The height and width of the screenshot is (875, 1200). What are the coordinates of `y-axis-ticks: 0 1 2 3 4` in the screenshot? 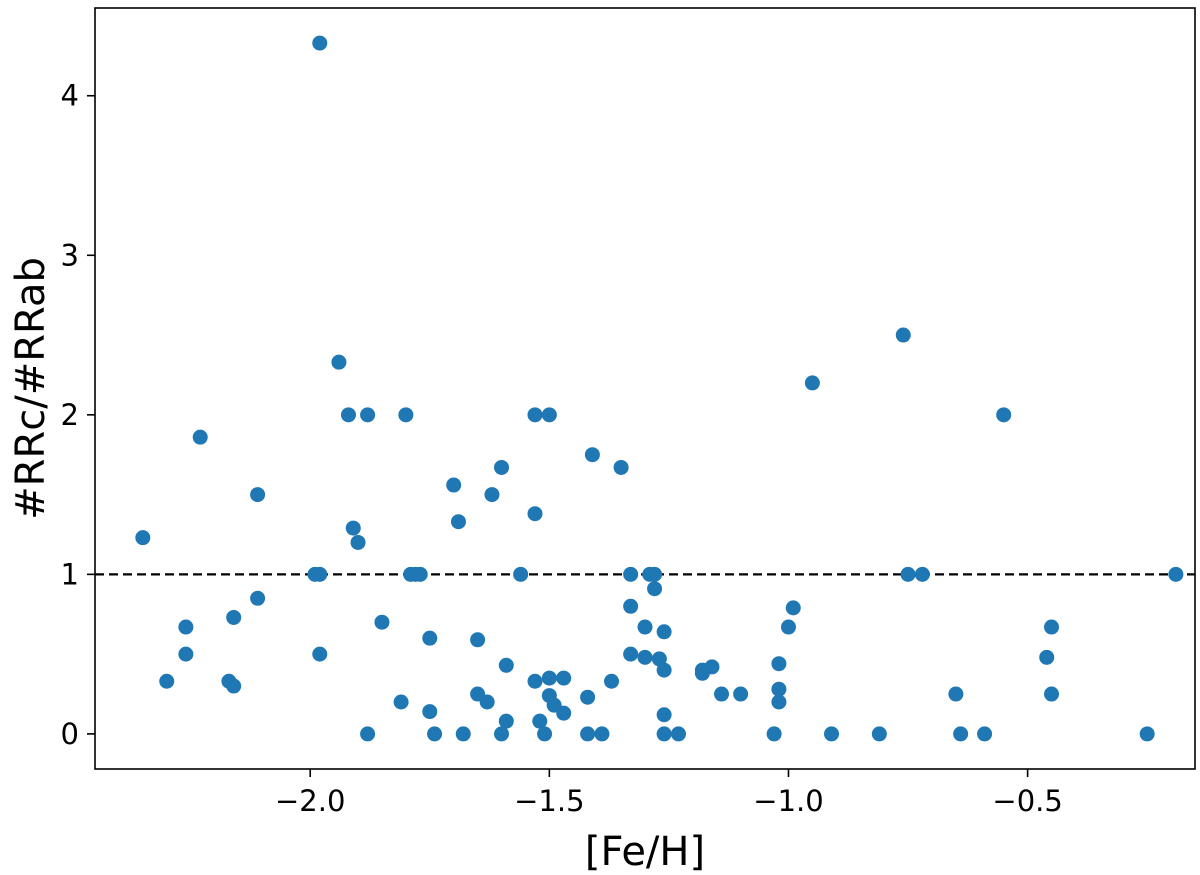 It's located at (78, 415).